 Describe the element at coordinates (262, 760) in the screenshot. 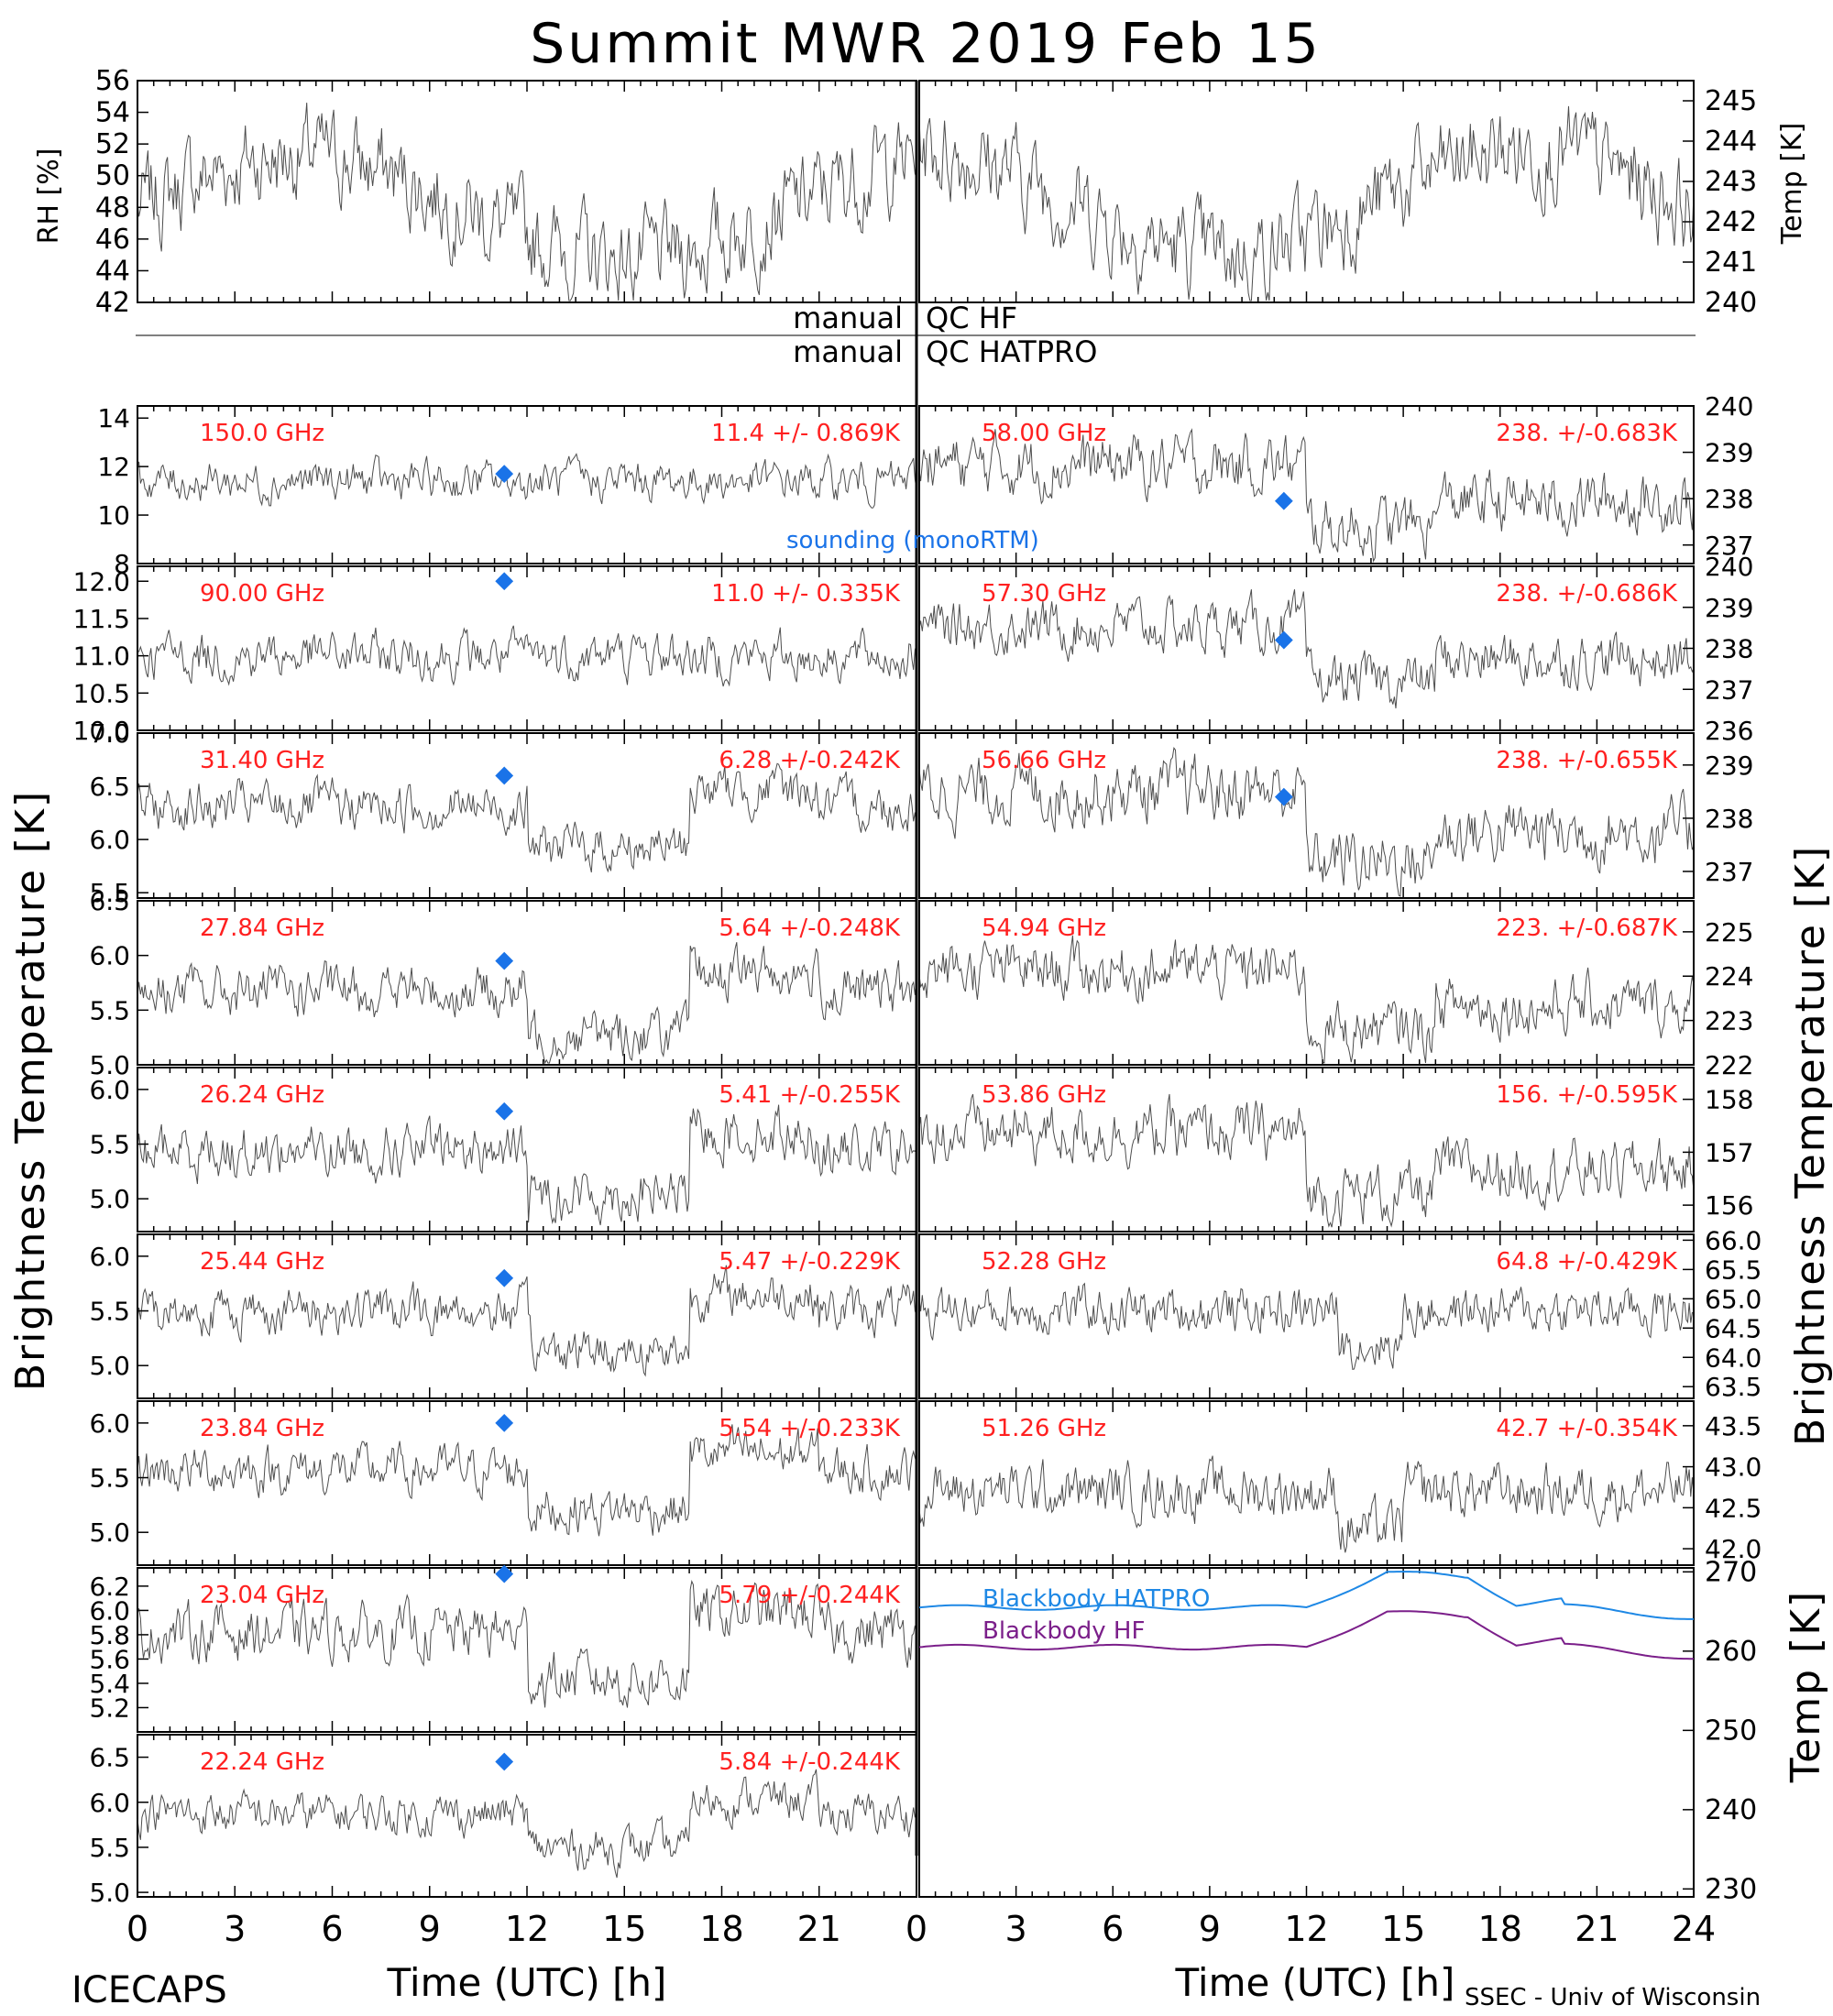

I see `channel-freq-label: 31.40 GHz` at that location.